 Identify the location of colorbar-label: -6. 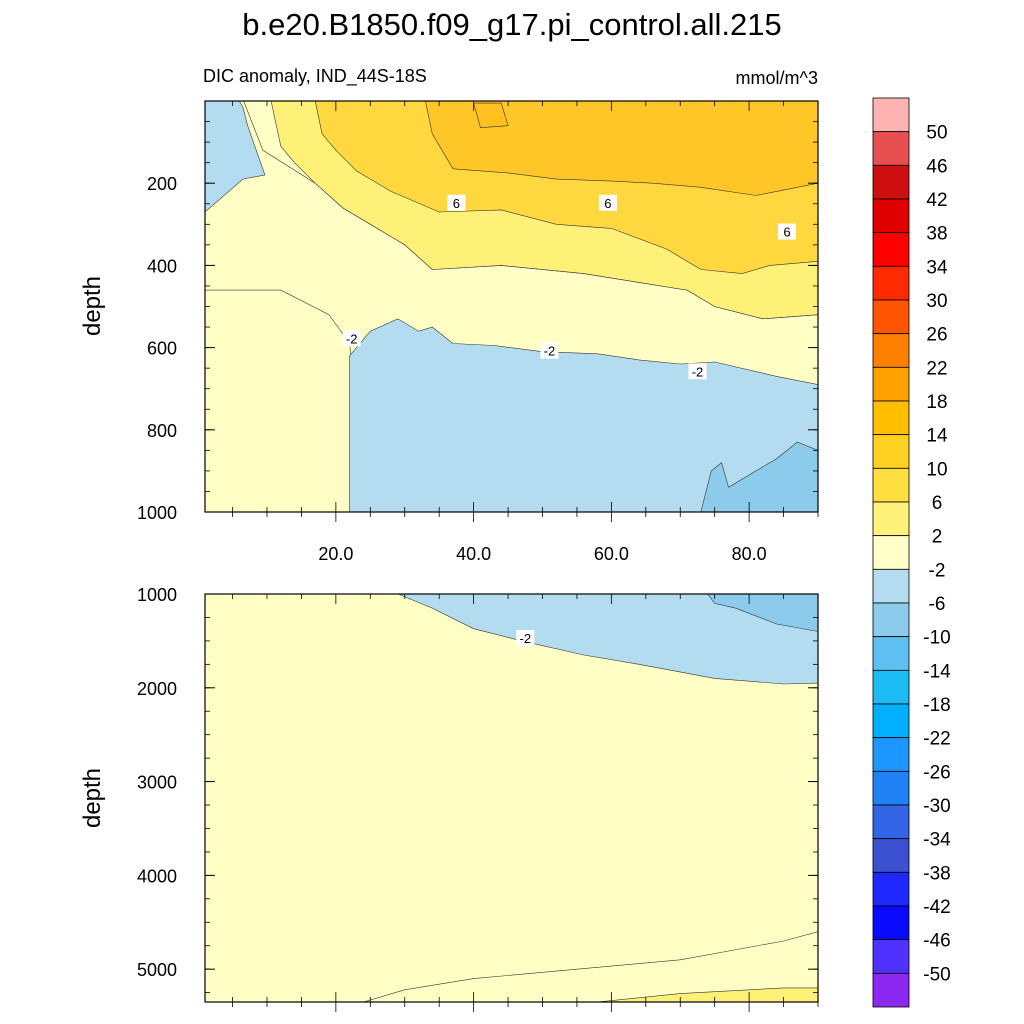
(937, 604).